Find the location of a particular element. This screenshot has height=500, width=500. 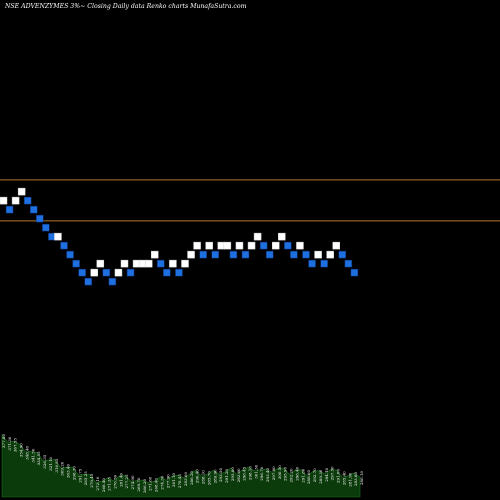

volume-label: 285.25 is located at coordinates (85, 478).